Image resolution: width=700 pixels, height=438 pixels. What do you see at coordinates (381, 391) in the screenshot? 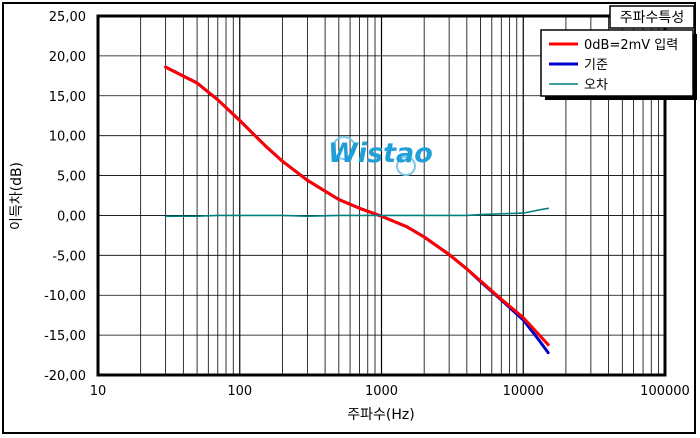
I see `x-tick-label: 1000` at bounding box center [381, 391].